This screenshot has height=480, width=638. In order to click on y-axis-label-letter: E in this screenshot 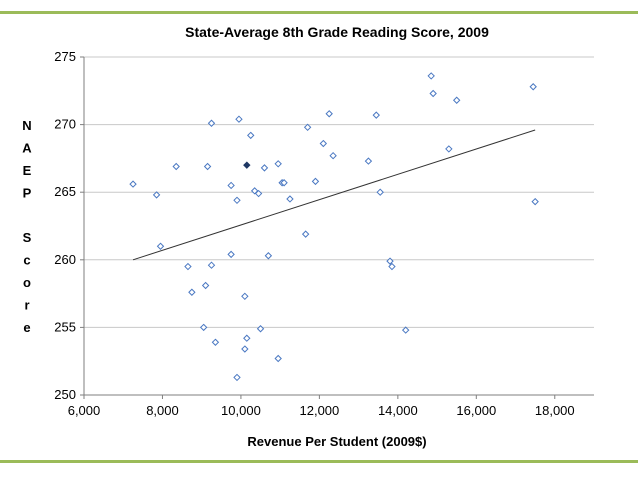, I will do `click(27, 170)`.